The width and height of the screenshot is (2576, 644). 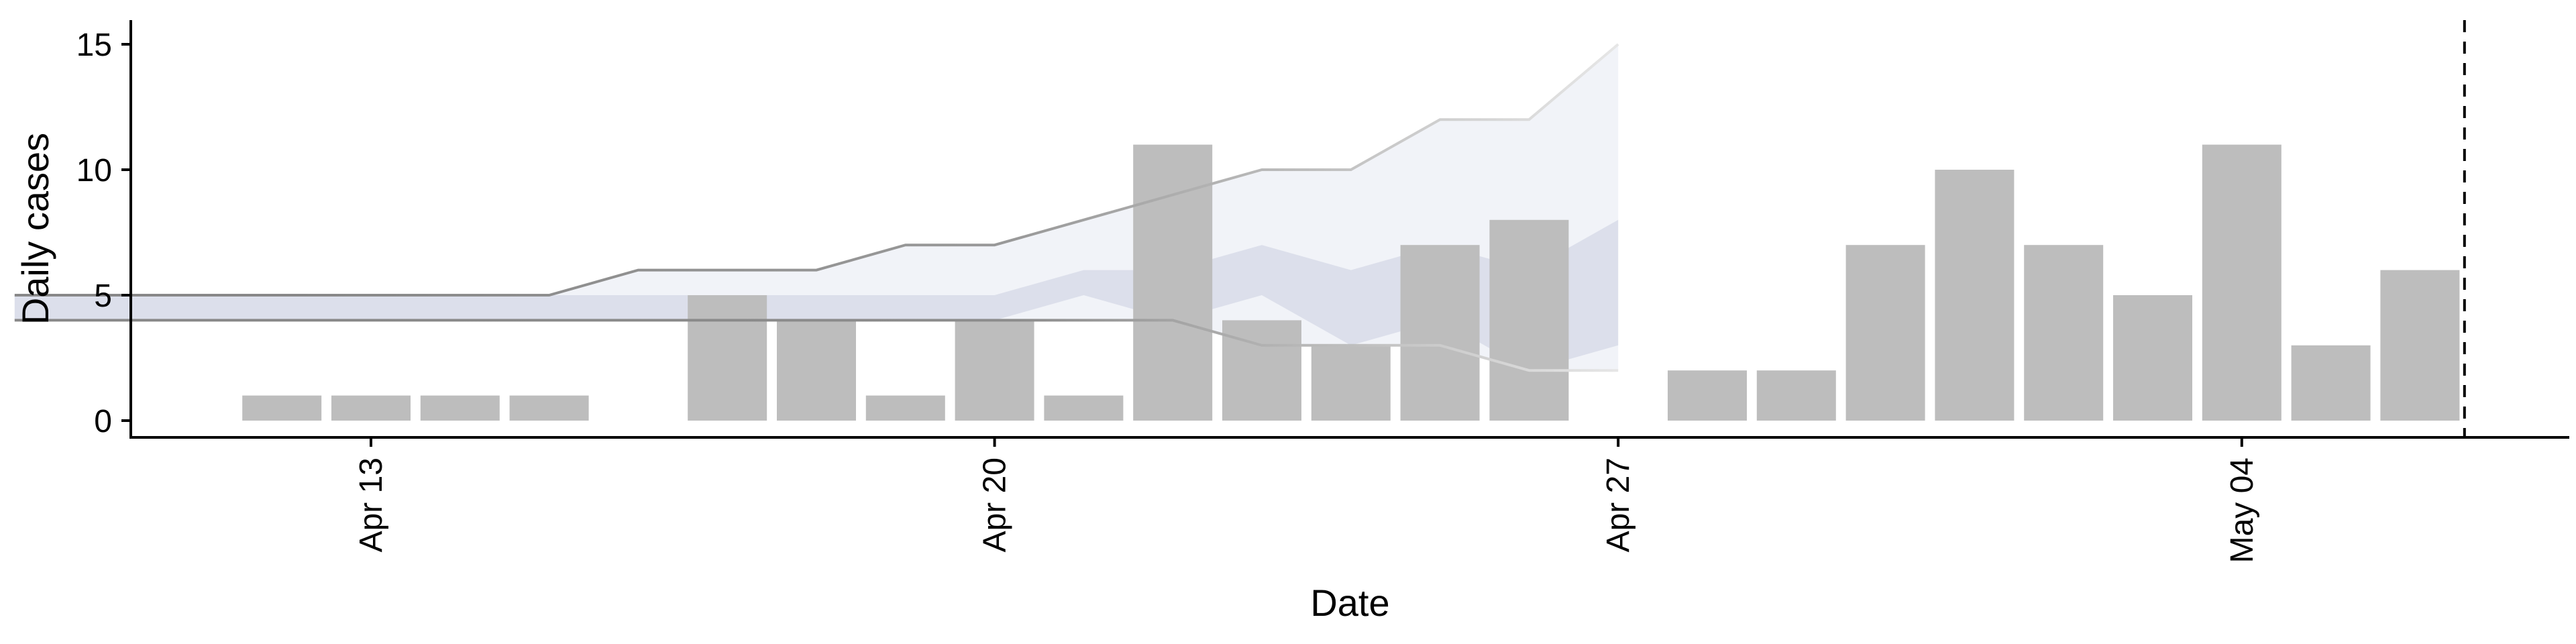 What do you see at coordinates (103, 296) in the screenshot?
I see `y-tick-label: 5` at bounding box center [103, 296].